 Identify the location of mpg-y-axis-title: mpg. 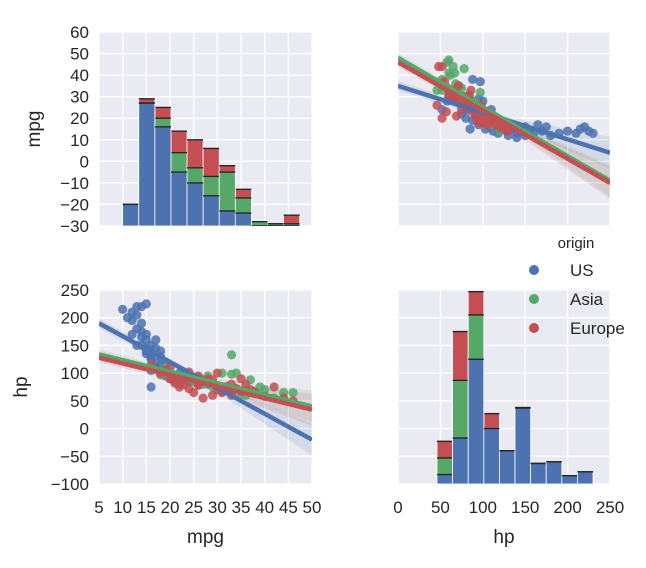
(34, 129).